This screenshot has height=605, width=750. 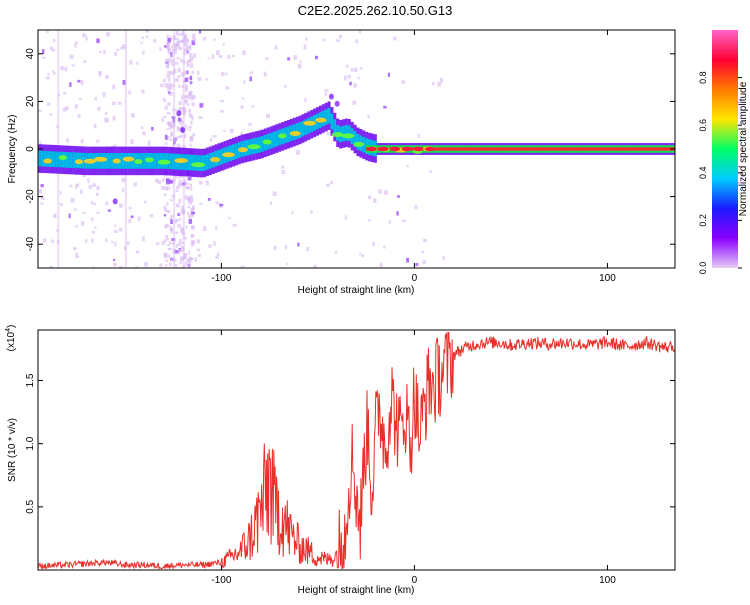 What do you see at coordinates (375, 10) in the screenshot?
I see `figure-title: C2E2.2025.262.10.50.G13` at bounding box center [375, 10].